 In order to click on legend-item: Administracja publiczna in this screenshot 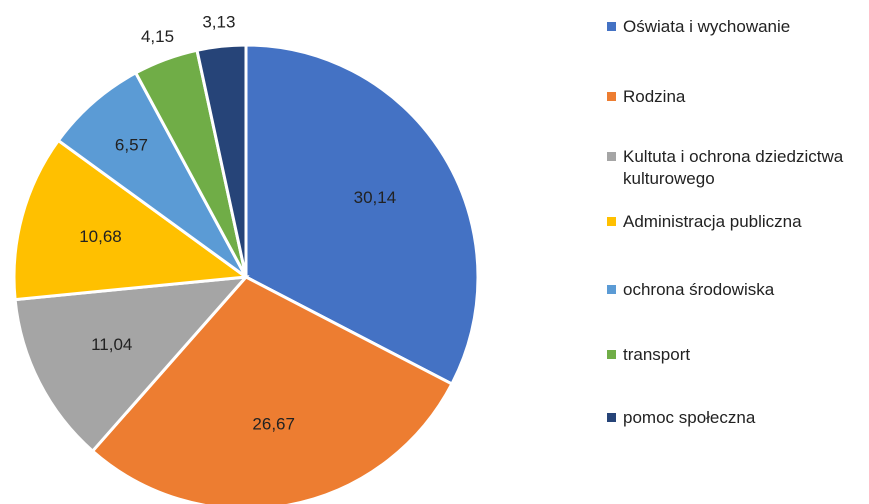, I will do `click(732, 220)`.